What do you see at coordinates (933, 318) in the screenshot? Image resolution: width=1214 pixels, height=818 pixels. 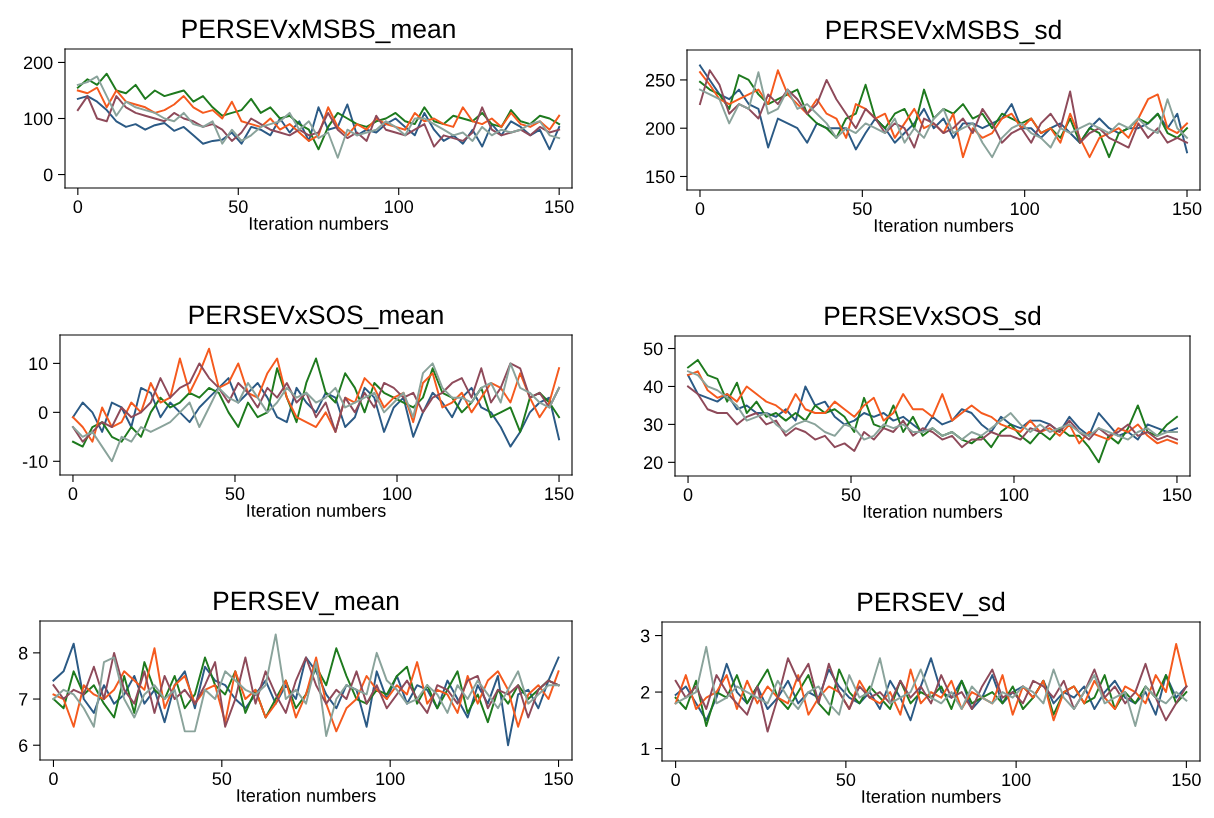 I see `chart-title: PERSEVxSOS_sd` at bounding box center [933, 318].